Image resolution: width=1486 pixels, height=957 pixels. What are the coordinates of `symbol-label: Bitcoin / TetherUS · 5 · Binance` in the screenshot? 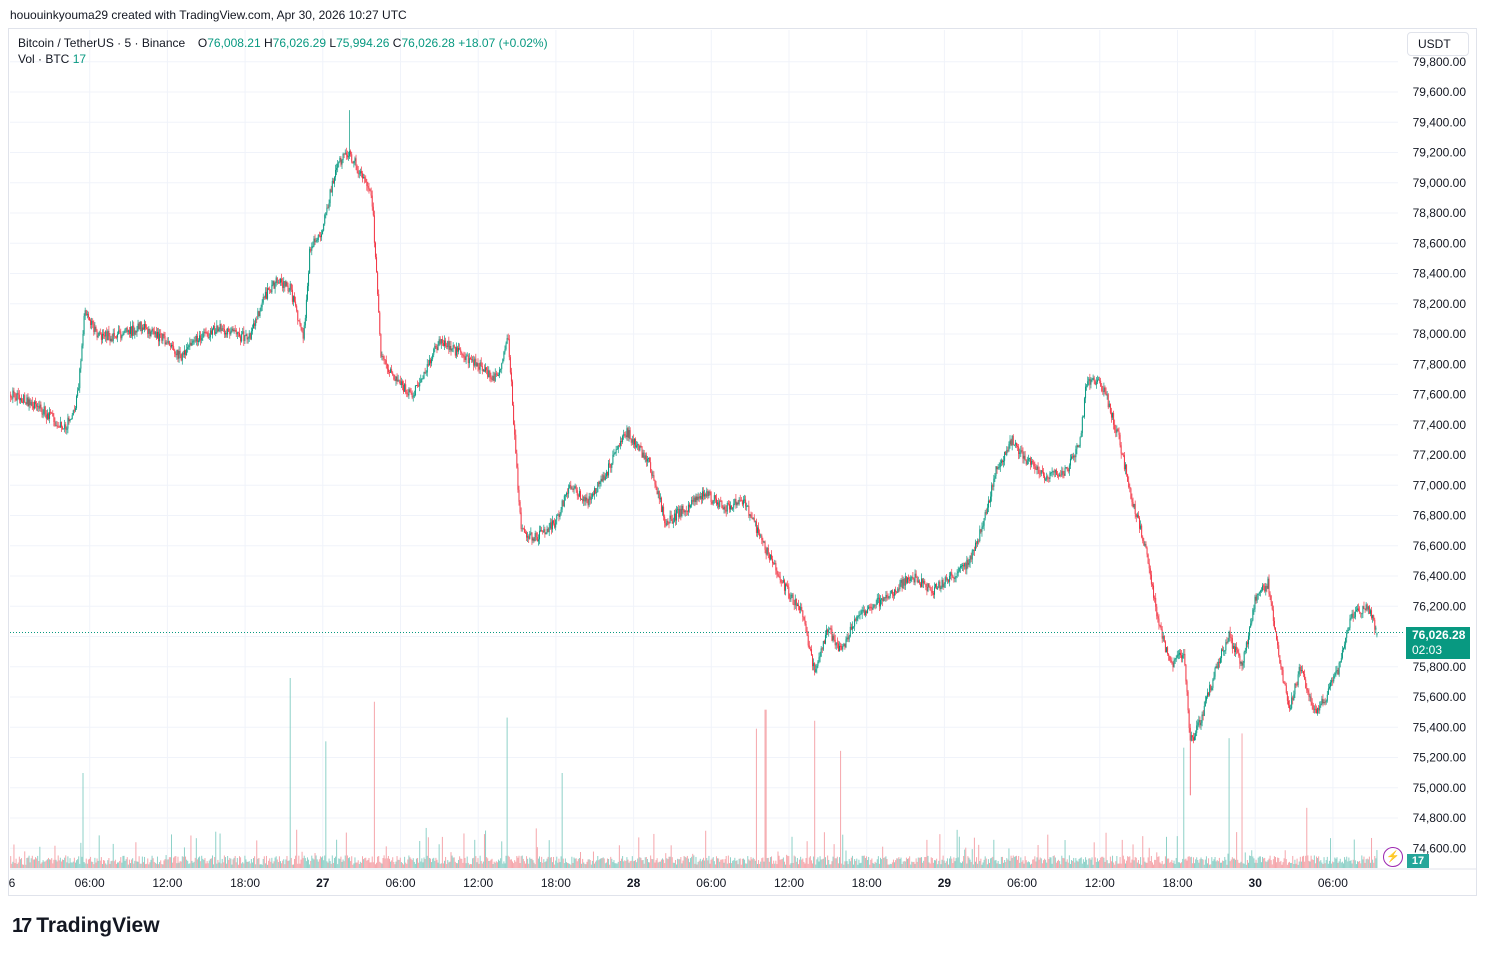 It's located at (102, 43).